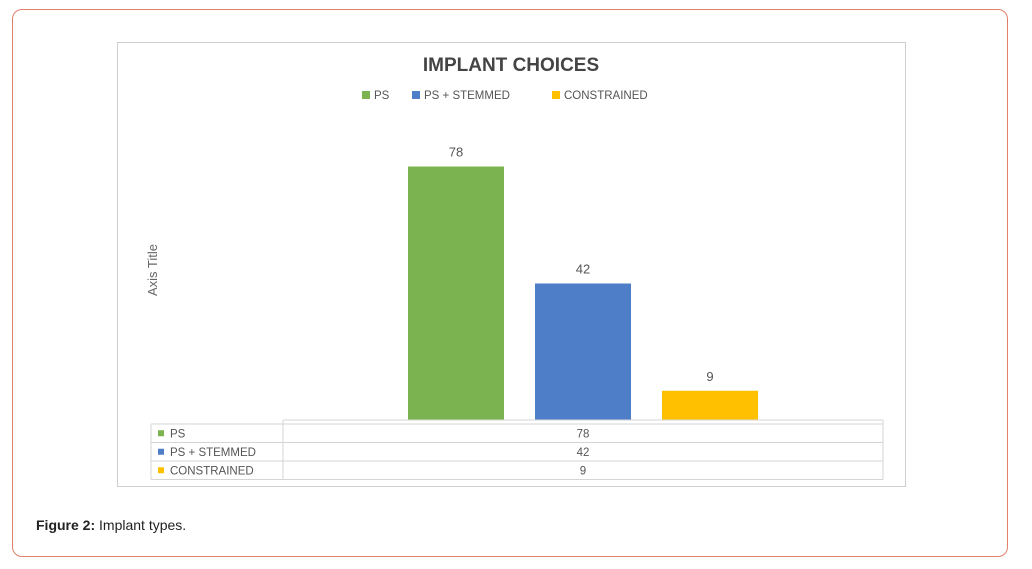 This screenshot has width=1032, height=569. What do you see at coordinates (161, 451) in the screenshot?
I see `table-swatch-ps-stemmed` at bounding box center [161, 451].